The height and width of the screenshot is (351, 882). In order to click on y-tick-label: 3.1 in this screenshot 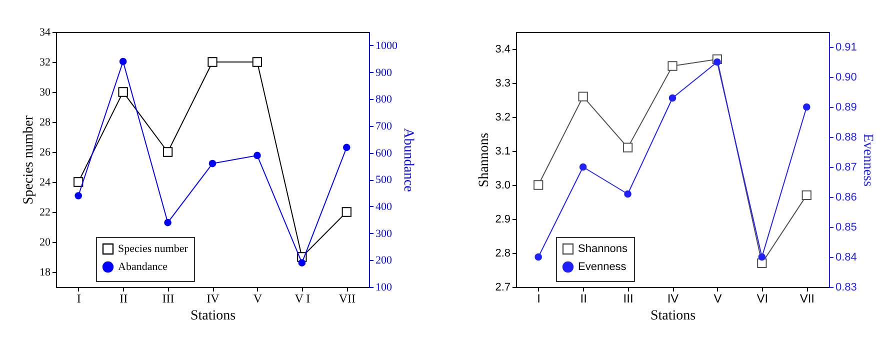, I will do `click(502, 152)`.